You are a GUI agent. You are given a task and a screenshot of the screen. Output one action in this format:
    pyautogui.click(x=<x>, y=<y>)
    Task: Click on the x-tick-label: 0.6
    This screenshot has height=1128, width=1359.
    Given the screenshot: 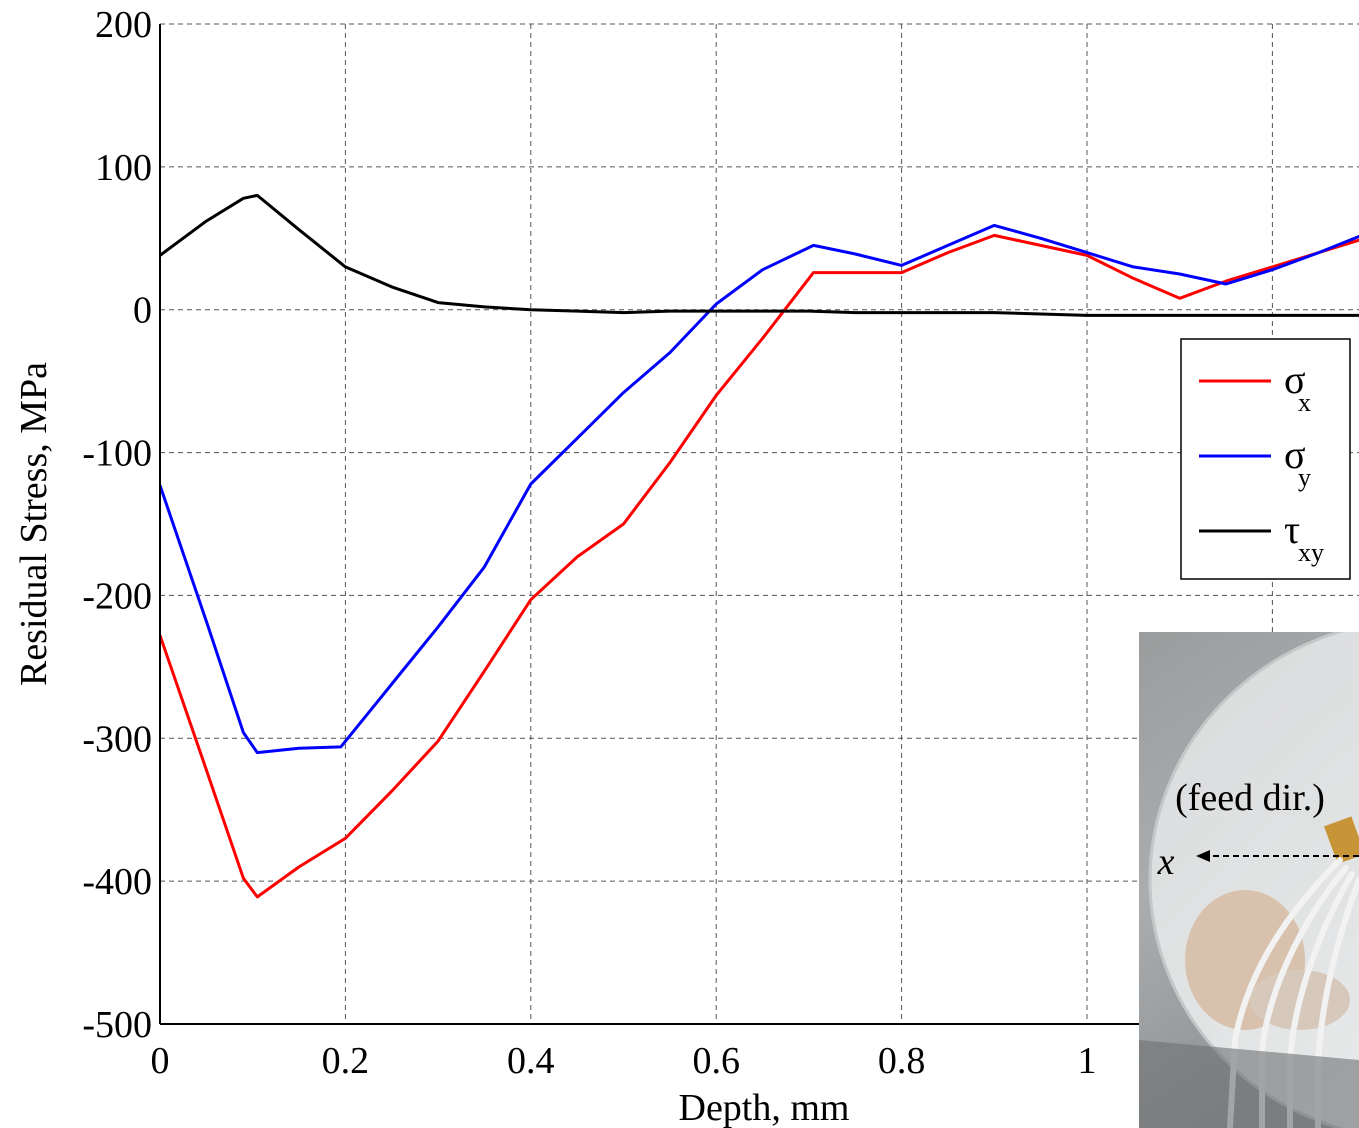 What is the action you would take?
    pyautogui.click(x=716, y=1061)
    